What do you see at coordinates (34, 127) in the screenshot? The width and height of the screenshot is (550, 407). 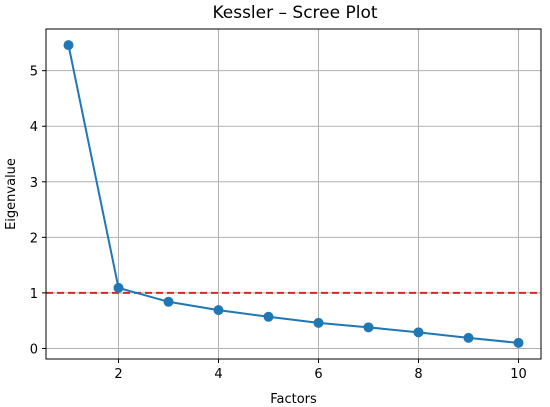 I see `y-tick-label: 4` at bounding box center [34, 127].